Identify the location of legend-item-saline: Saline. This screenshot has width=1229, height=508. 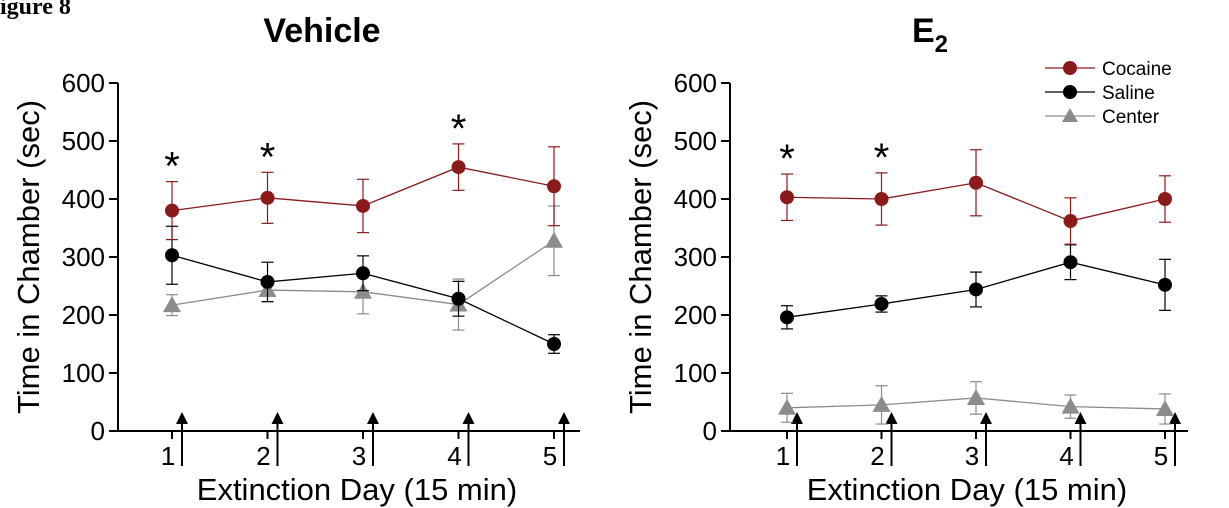
(1100, 93).